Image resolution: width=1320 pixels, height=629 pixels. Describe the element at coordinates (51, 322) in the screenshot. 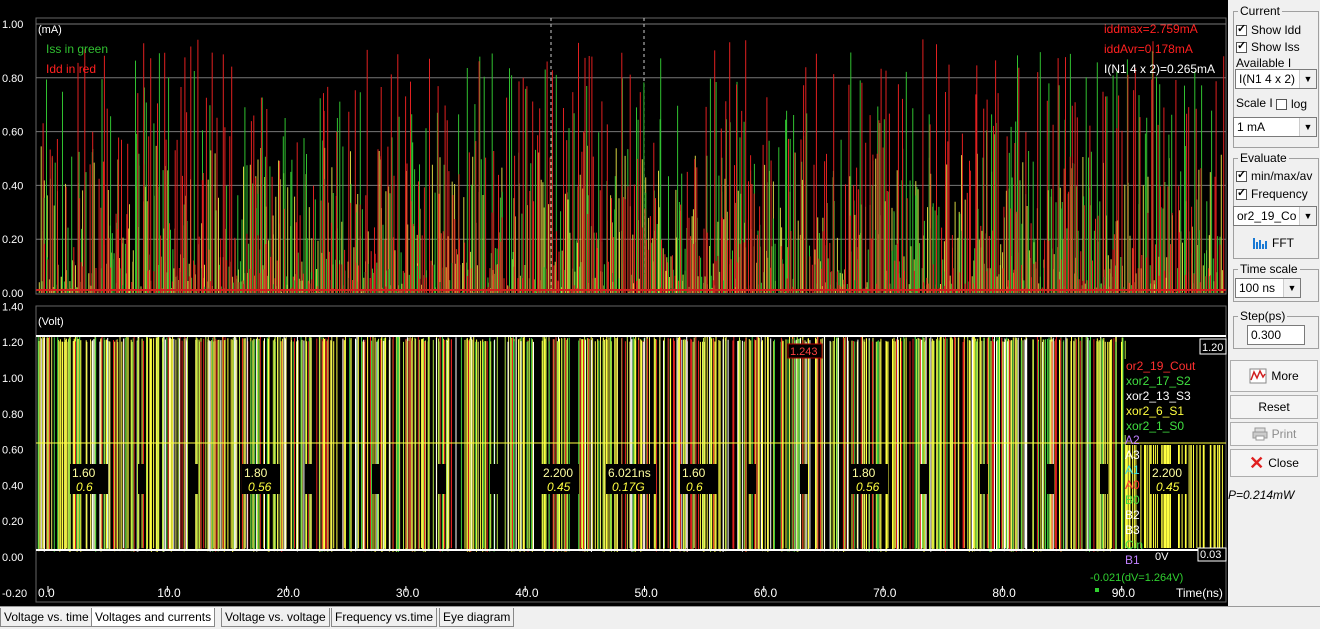

I see `voltage-unit-label: (Volt)` at that location.